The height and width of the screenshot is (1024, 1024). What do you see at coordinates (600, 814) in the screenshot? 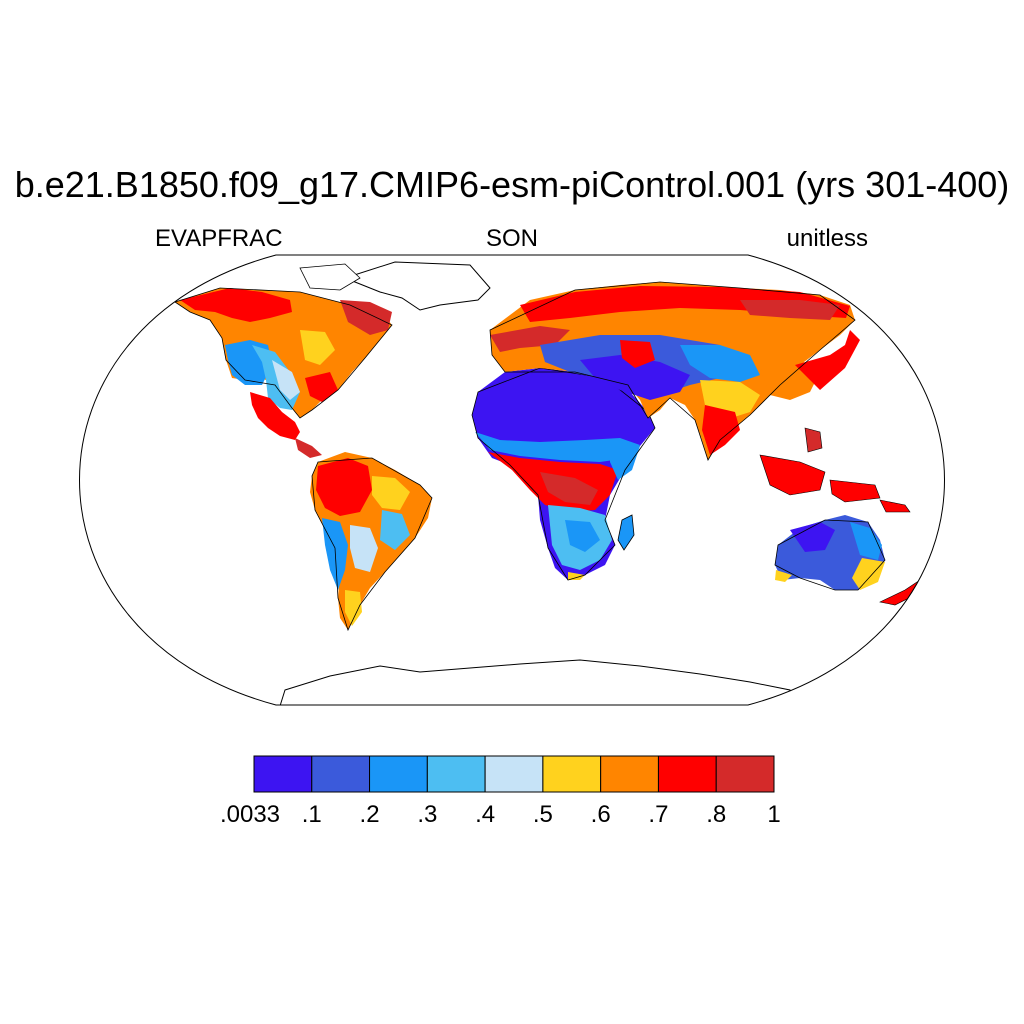
I see `colorbar-label: .6` at bounding box center [600, 814].